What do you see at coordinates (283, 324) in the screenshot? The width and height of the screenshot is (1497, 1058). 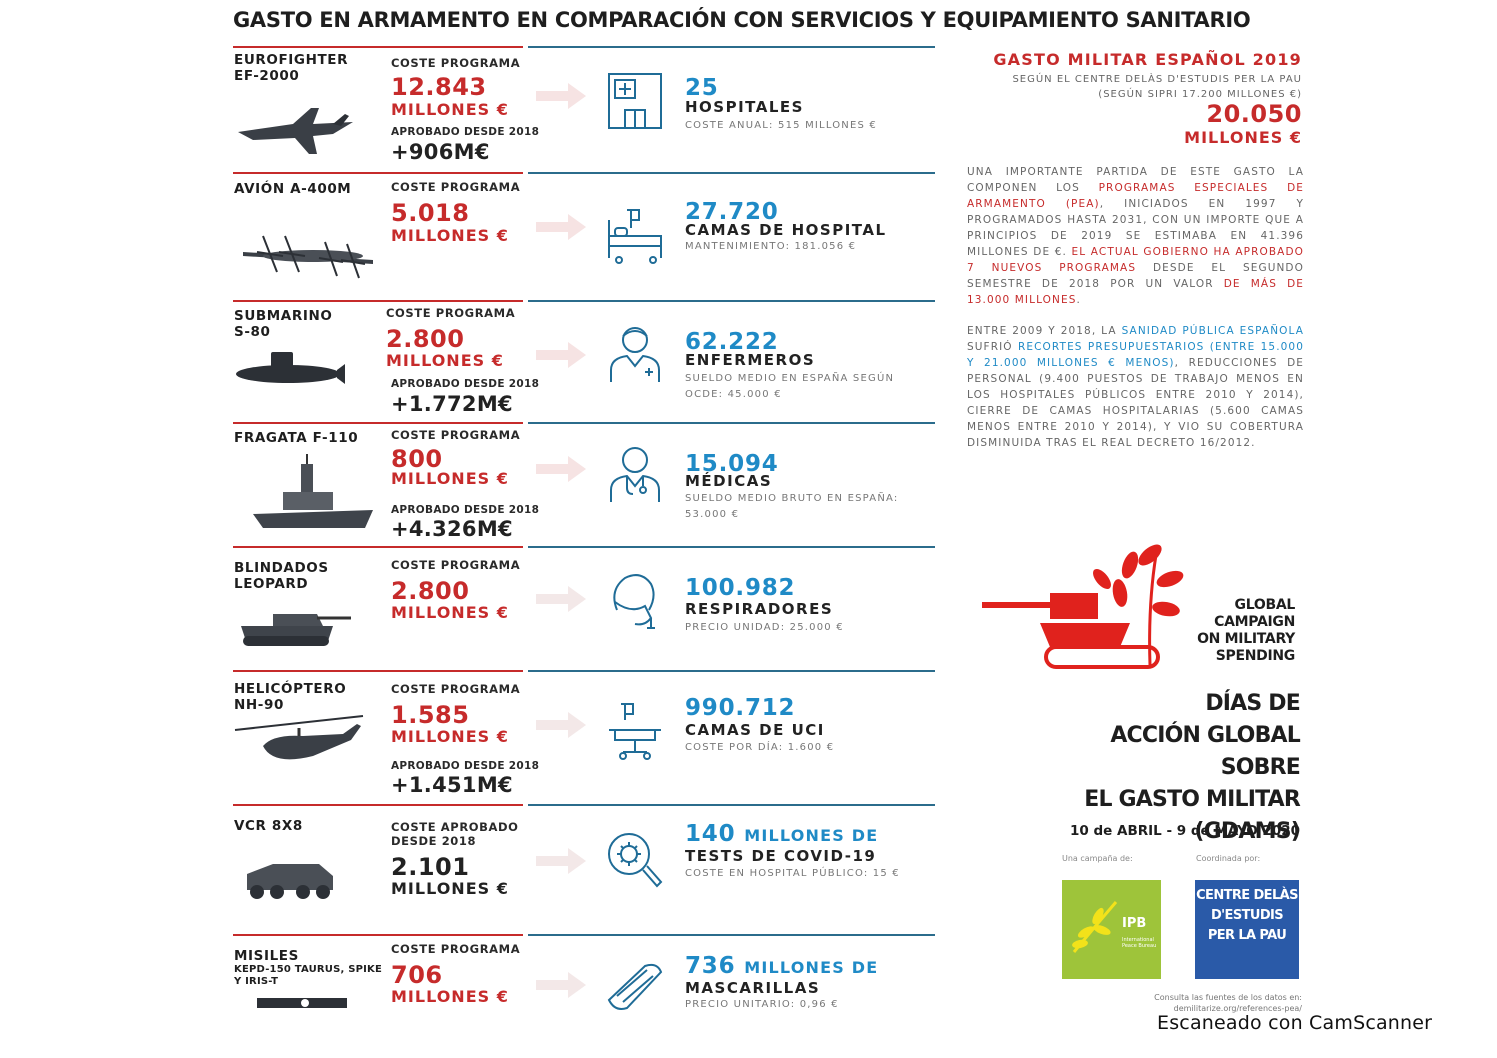 I see `weapon-name: SUBMARINO S-80` at bounding box center [283, 324].